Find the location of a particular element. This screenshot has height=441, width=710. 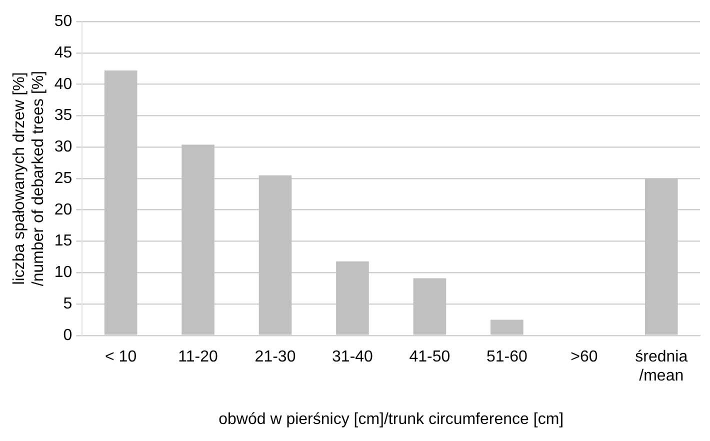

y-tick-label: 35 is located at coordinates (63, 115).